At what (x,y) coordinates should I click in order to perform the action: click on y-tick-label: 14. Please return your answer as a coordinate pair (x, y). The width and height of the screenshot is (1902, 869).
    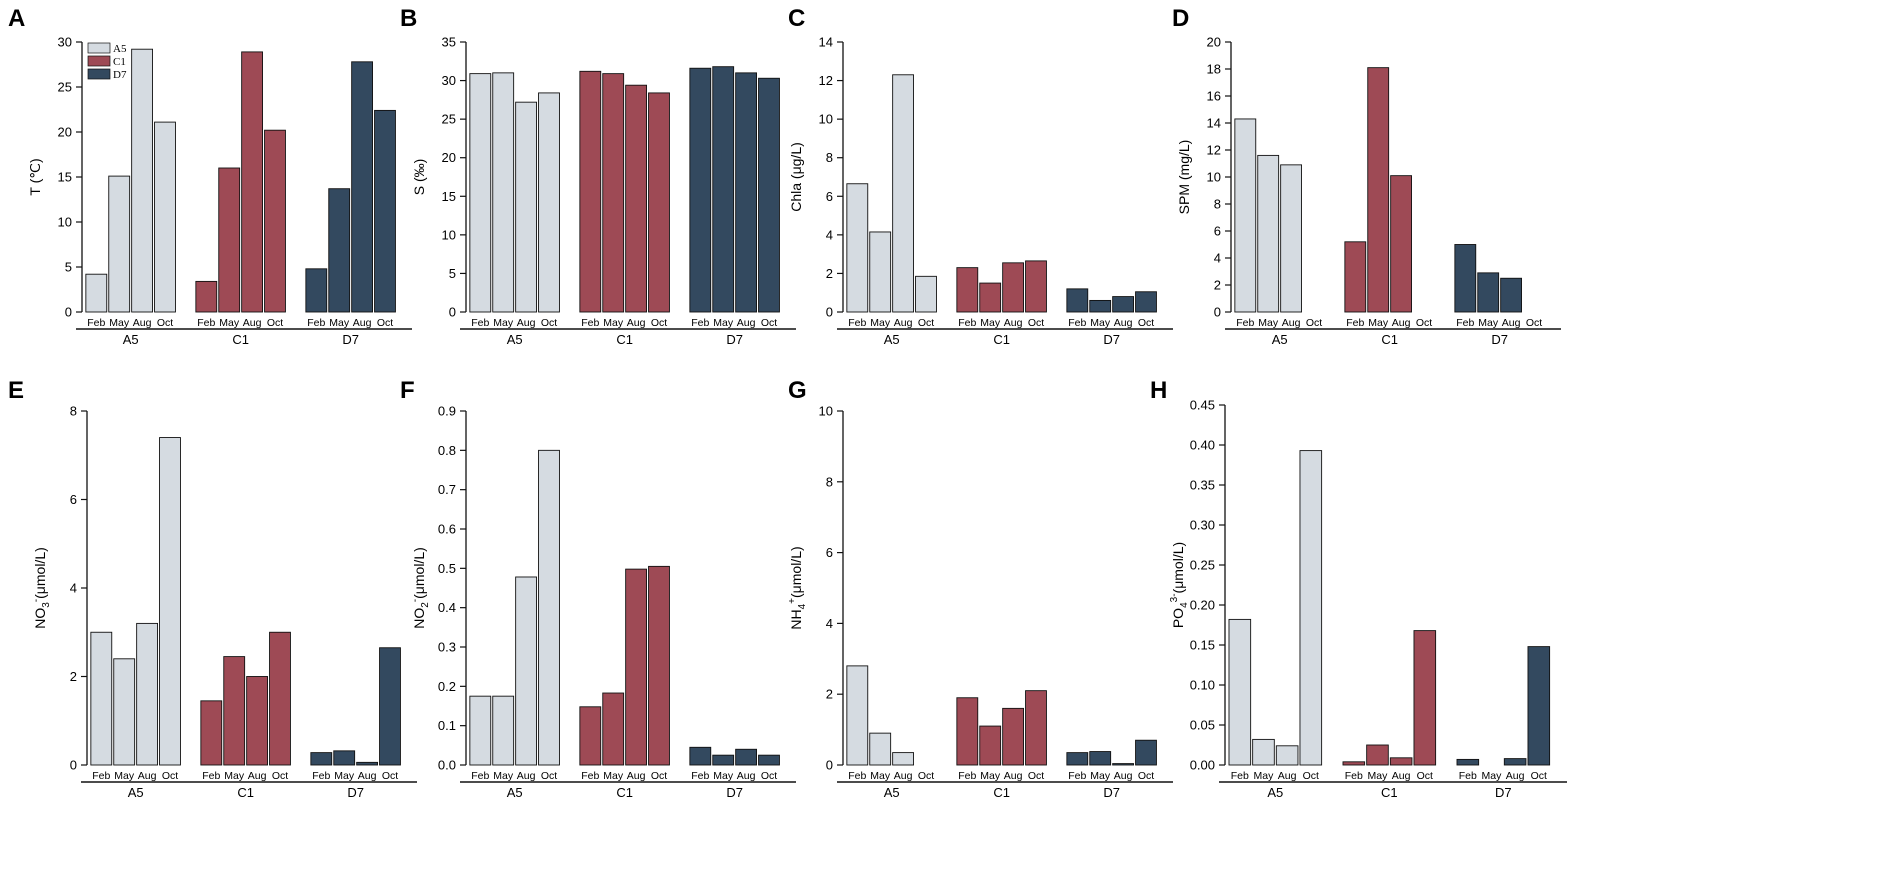
    Looking at the image, I should click on (1214, 123).